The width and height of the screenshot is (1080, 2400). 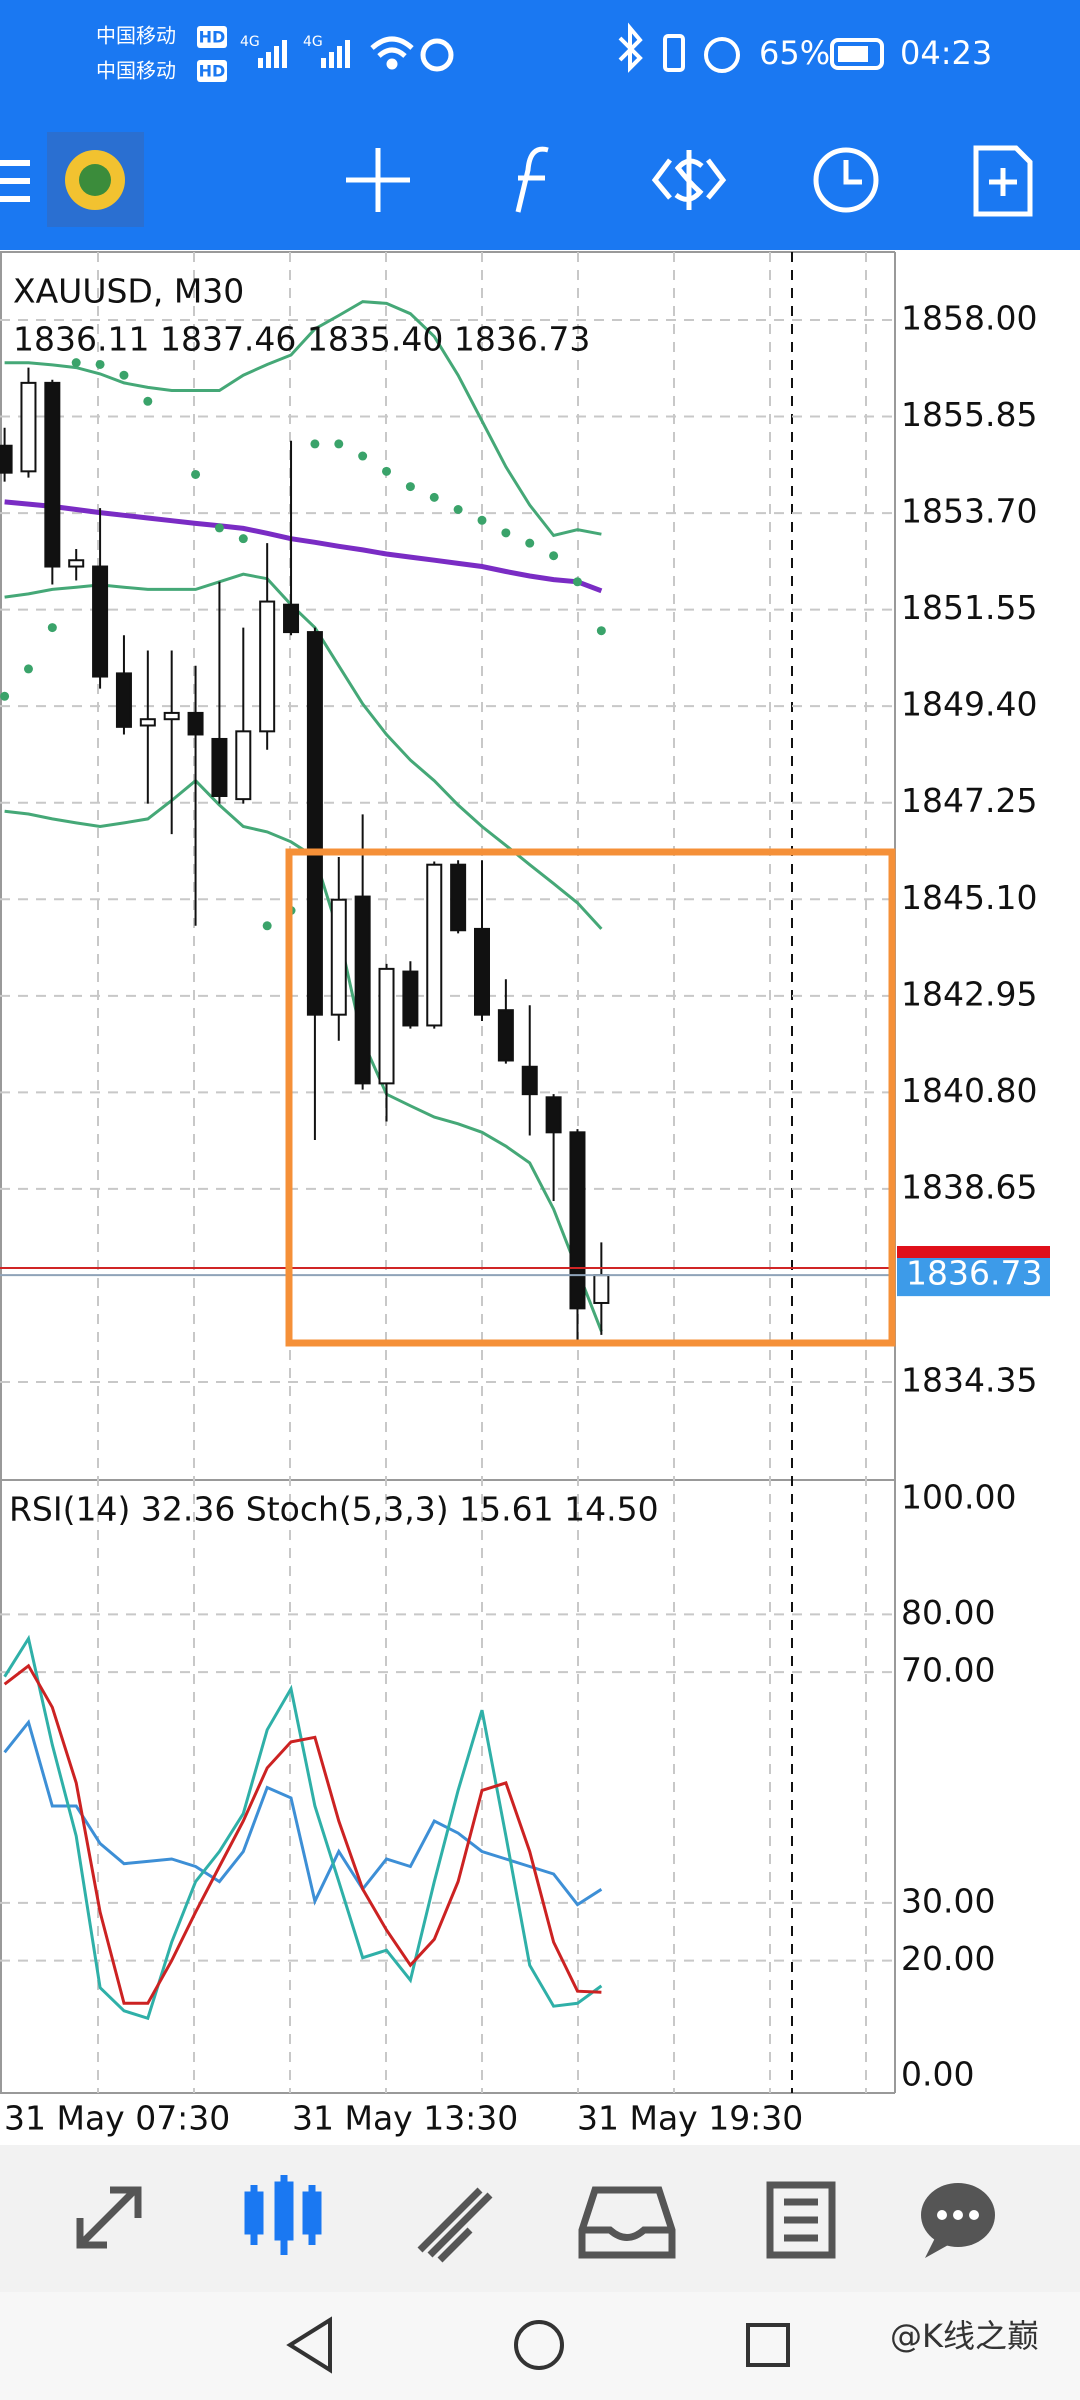 I want to click on price-tick-label: 1834.35, so click(x=969, y=1380).